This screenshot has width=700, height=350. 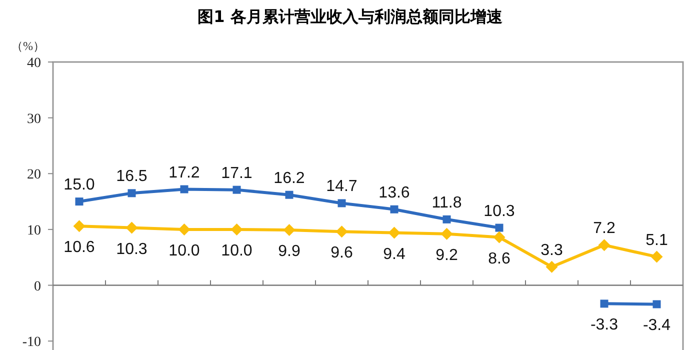 What do you see at coordinates (132, 249) in the screenshot?
I see `text: 10.3` at bounding box center [132, 249].